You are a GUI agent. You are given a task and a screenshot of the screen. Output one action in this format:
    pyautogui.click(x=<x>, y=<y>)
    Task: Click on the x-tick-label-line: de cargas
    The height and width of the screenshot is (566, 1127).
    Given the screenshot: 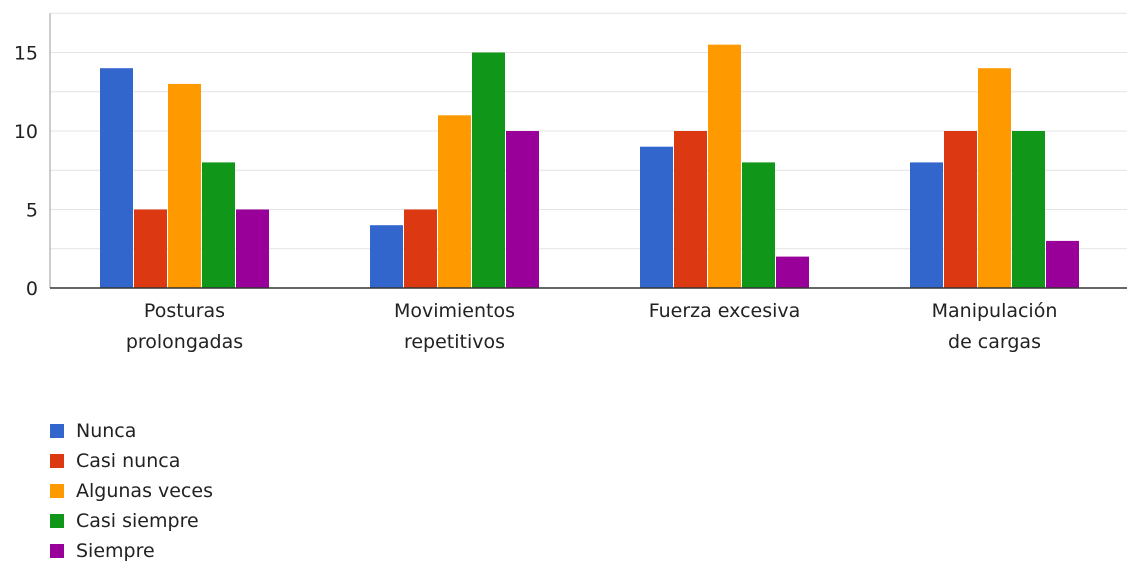 What is the action you would take?
    pyautogui.click(x=994, y=342)
    